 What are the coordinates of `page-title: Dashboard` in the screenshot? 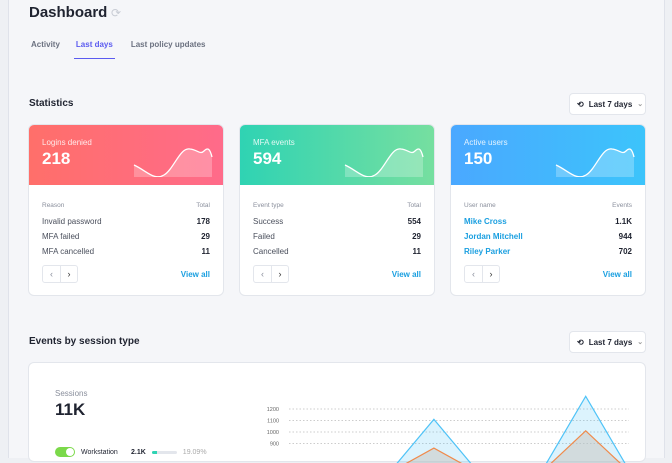 It's located at (68, 12).